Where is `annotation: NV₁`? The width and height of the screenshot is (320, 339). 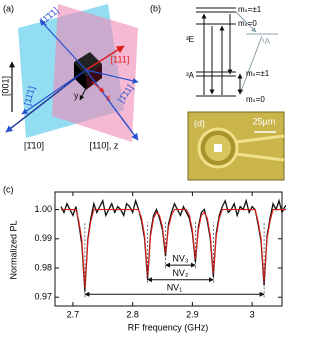 annotation: NV₁ is located at coordinates (175, 288).